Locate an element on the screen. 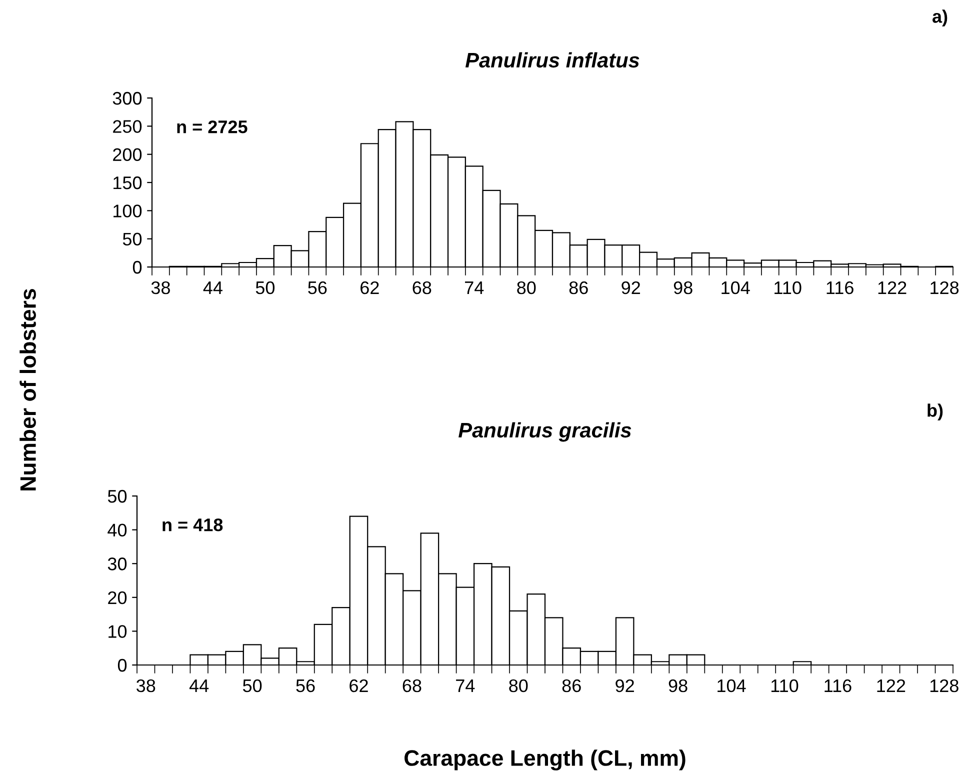  x-axis-title: Carapace Length (CL, mm) is located at coordinates (545, 760).